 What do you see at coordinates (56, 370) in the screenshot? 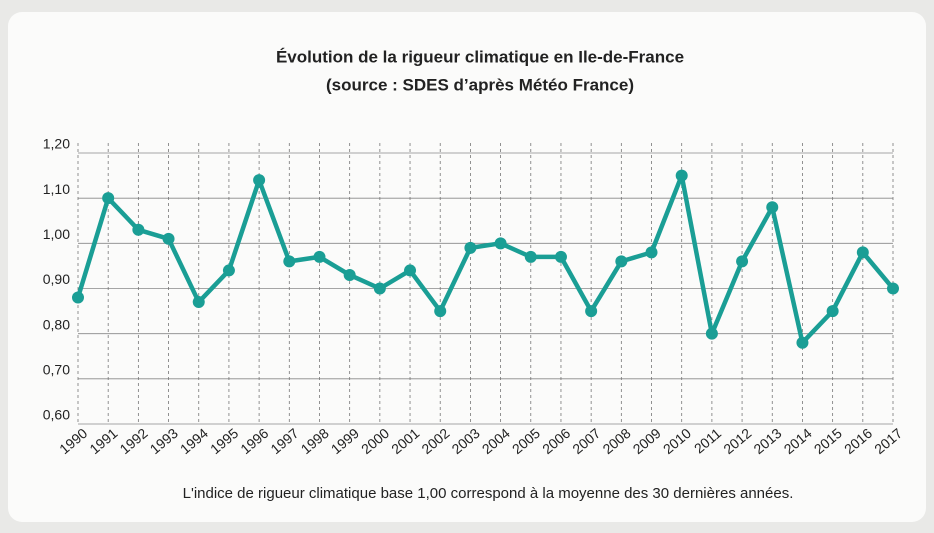
I see `y-tick-label: 0,70` at bounding box center [56, 370].